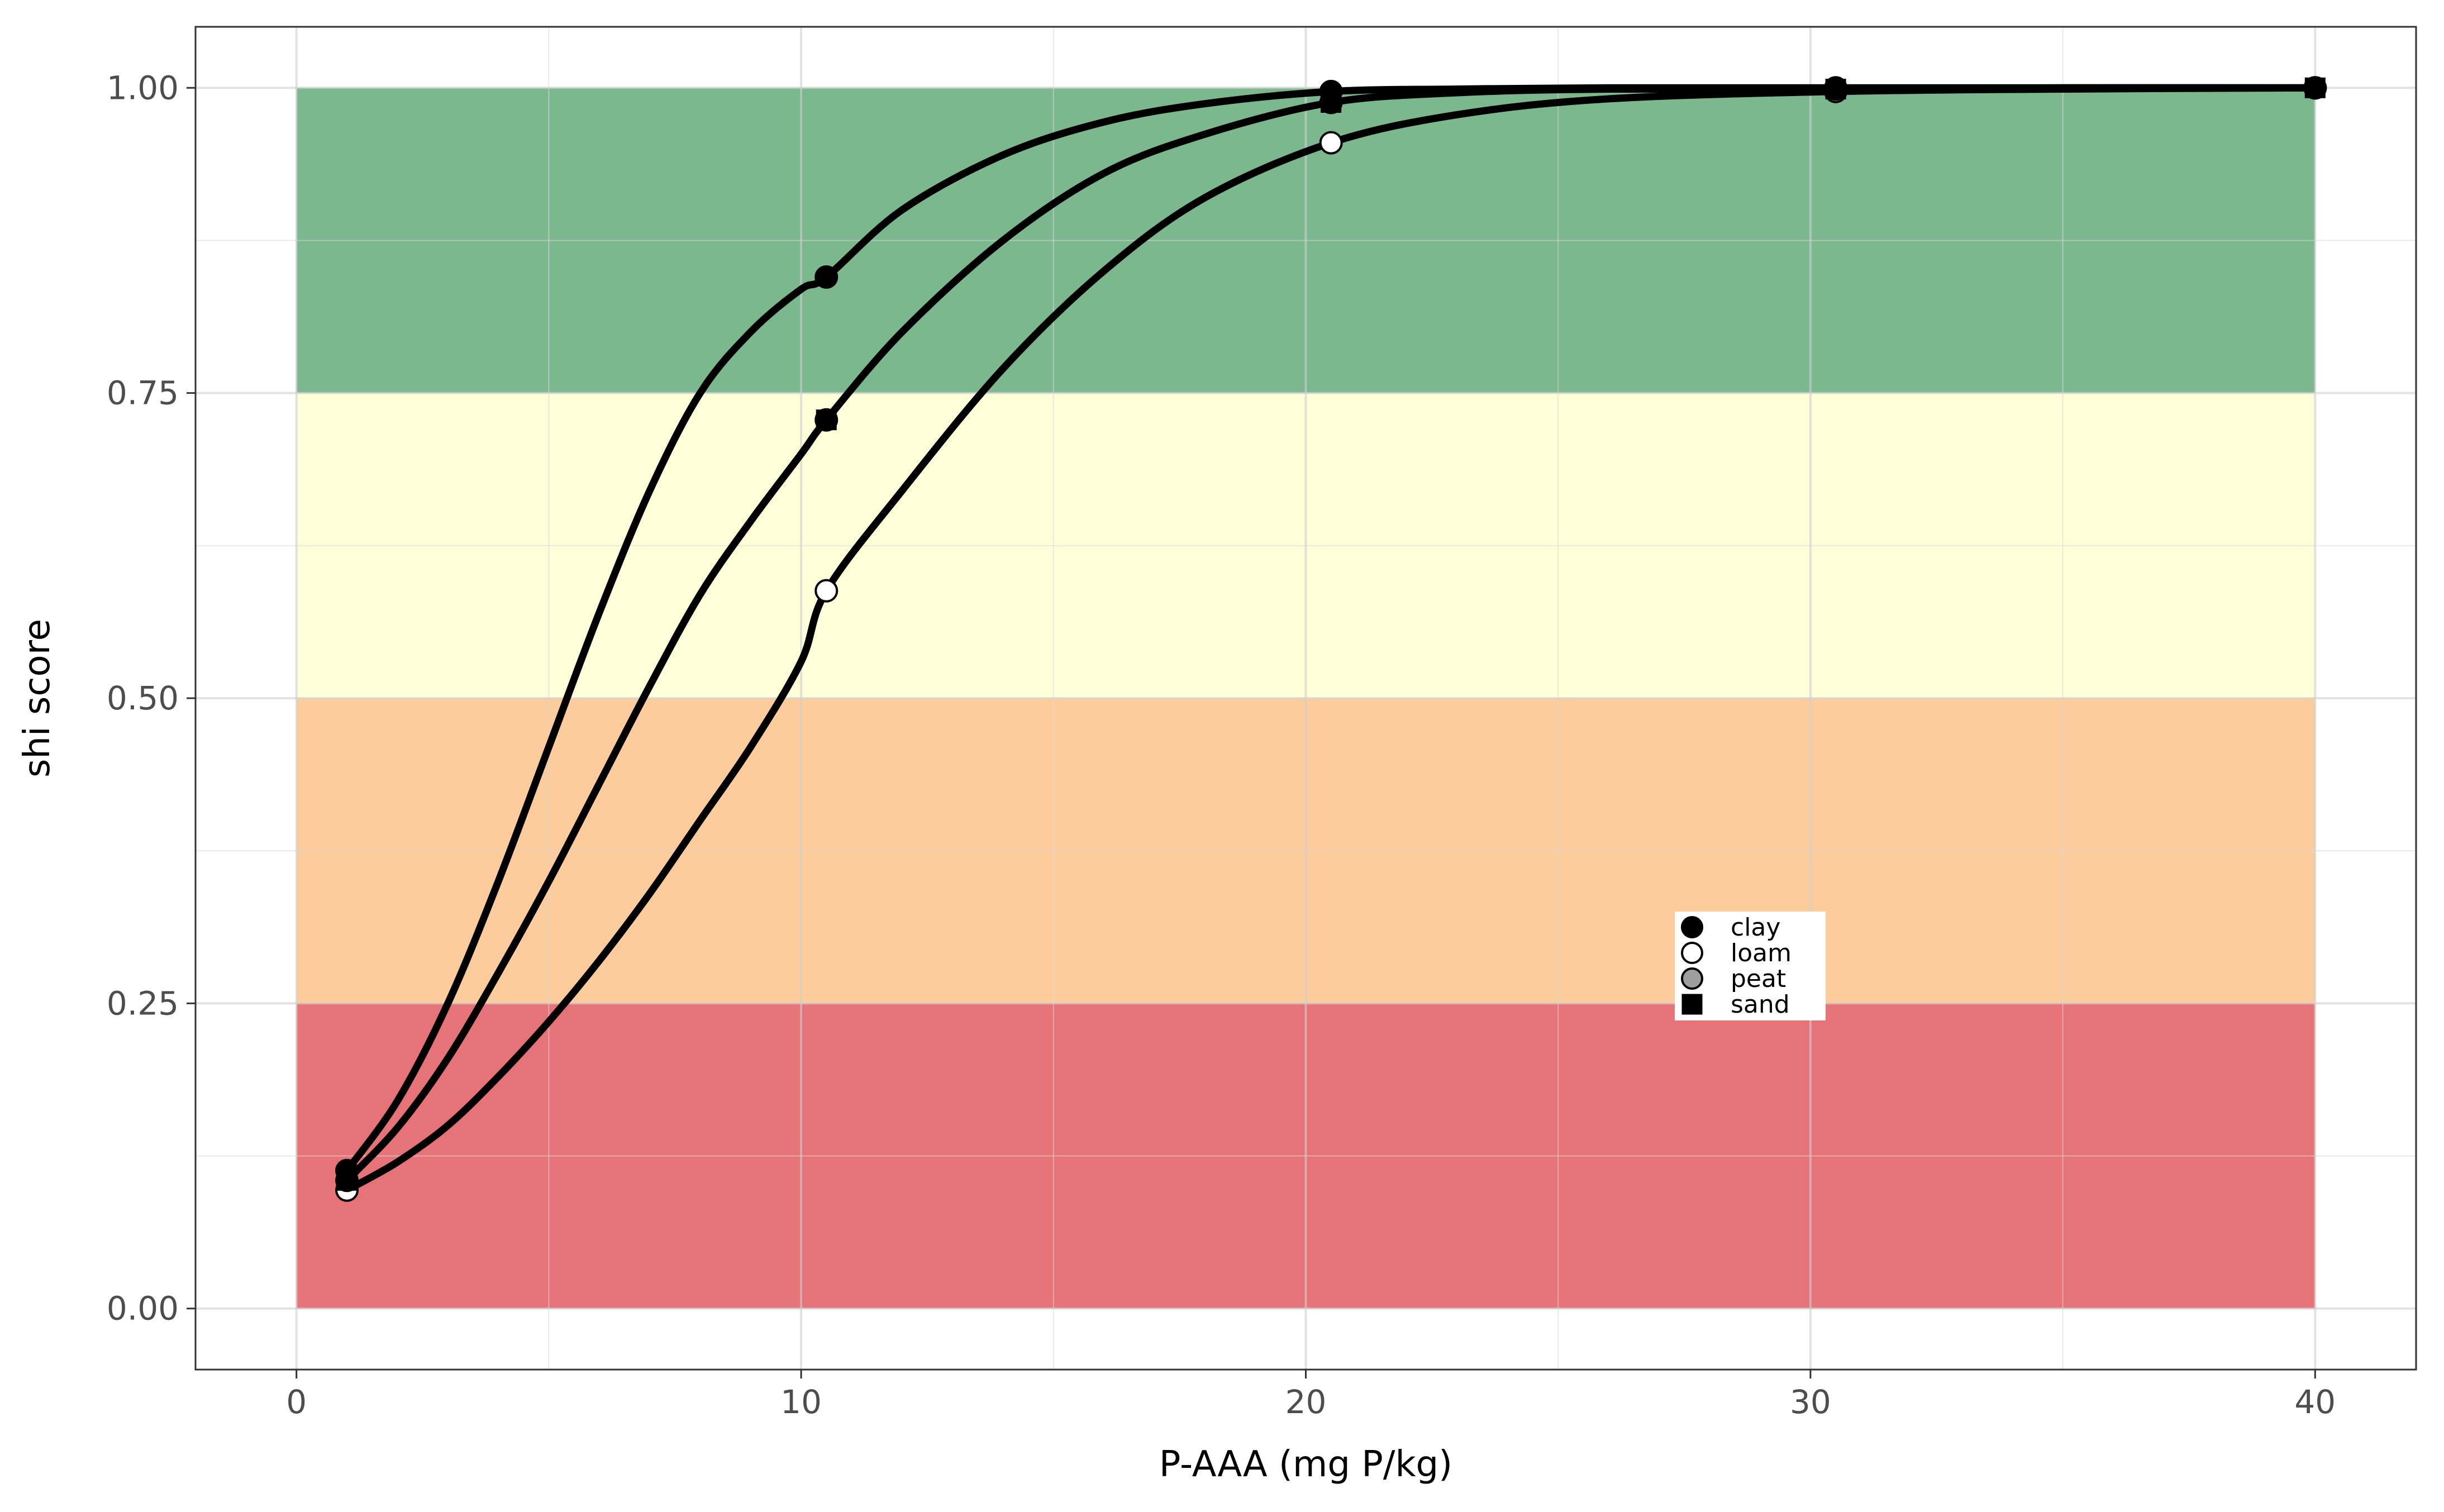 This screenshot has height=1512, width=2444. I want to click on y-tick-label: 1.00, so click(143, 88).